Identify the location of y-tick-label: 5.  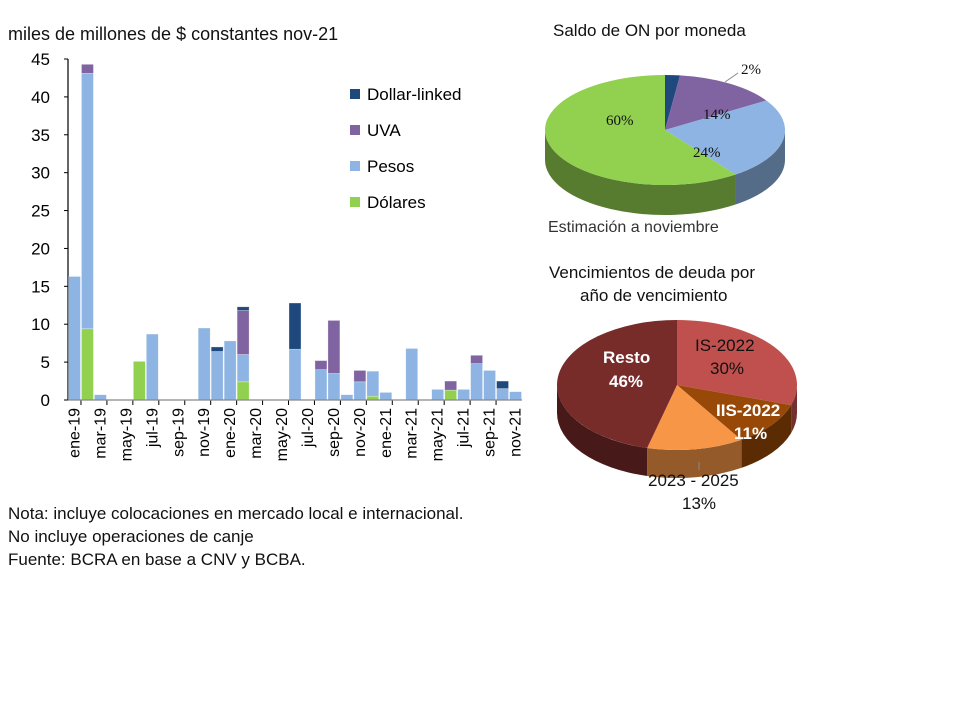
(45, 362).